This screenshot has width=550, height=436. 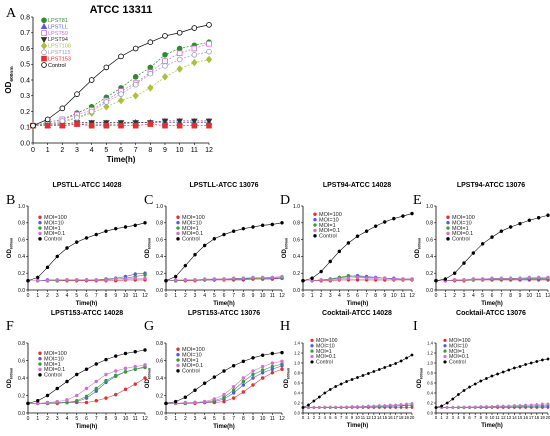 I want to click on panel-title: LPST153-ATCC 13076, so click(x=224, y=313).